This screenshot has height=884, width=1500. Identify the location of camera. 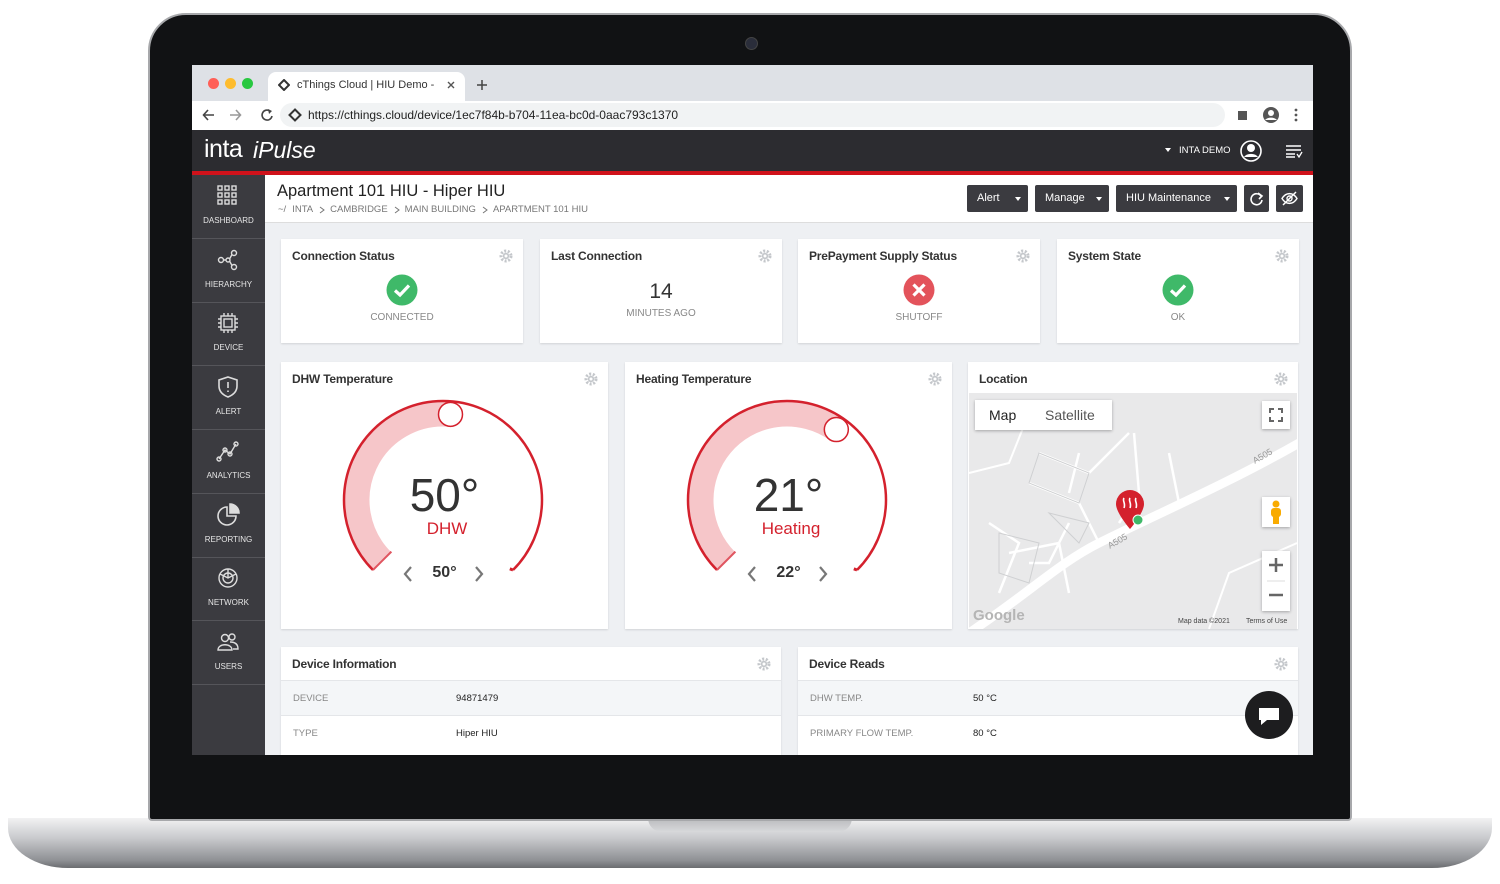
(751, 43).